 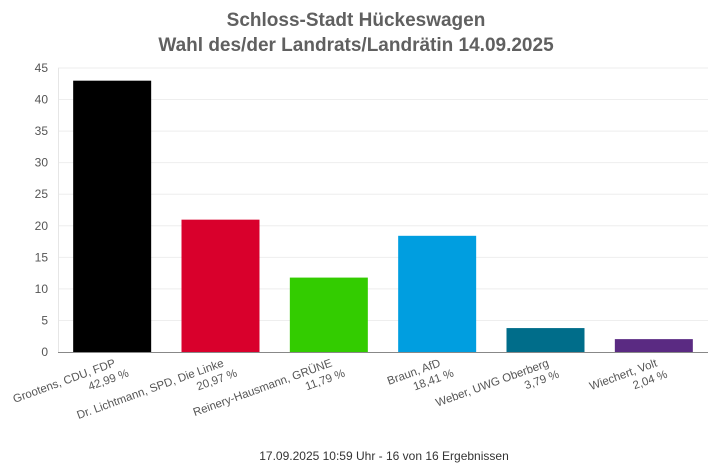 I want to click on y-tick-label: 25, so click(x=42, y=194).